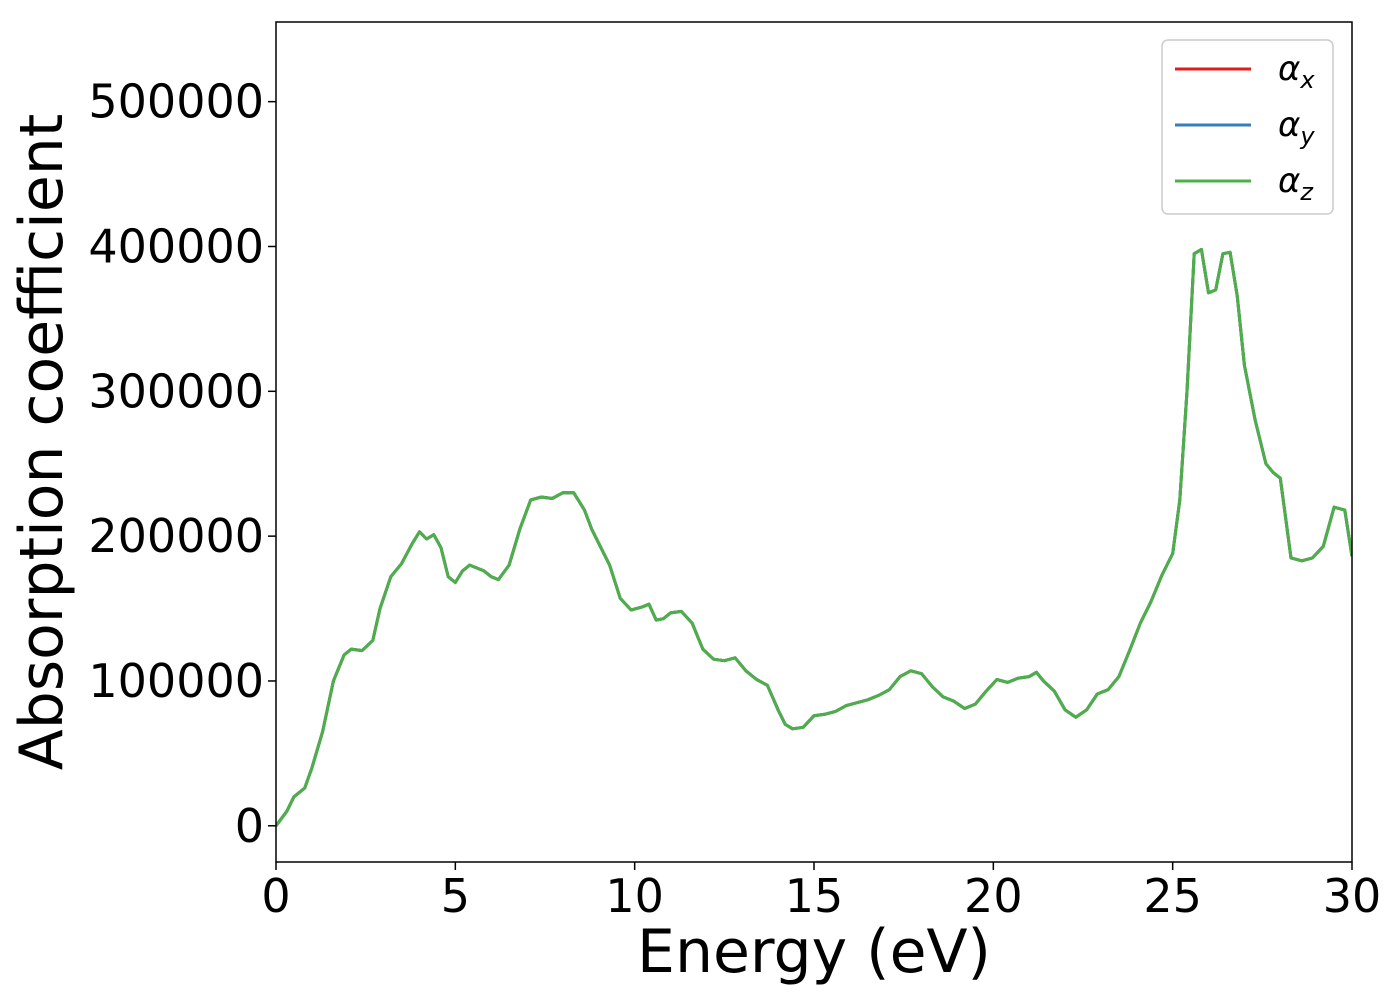  I want to click on y-tick-label: 400000, so click(176, 246).